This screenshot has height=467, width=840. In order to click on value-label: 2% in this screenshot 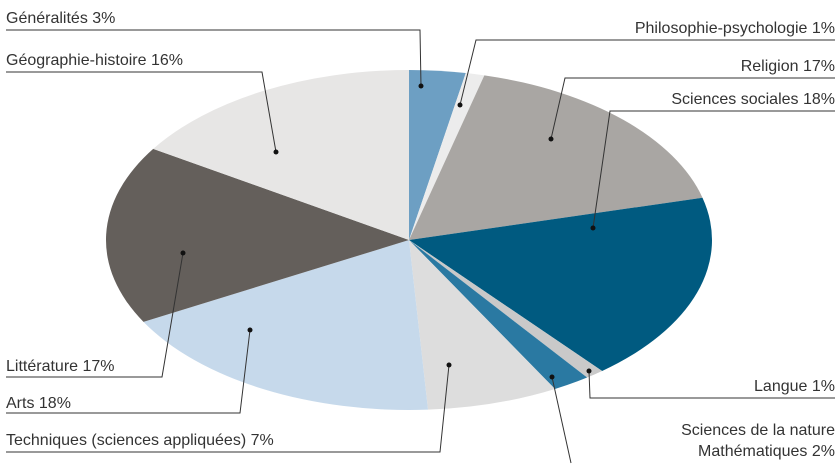, I will do `click(823, 451)`.